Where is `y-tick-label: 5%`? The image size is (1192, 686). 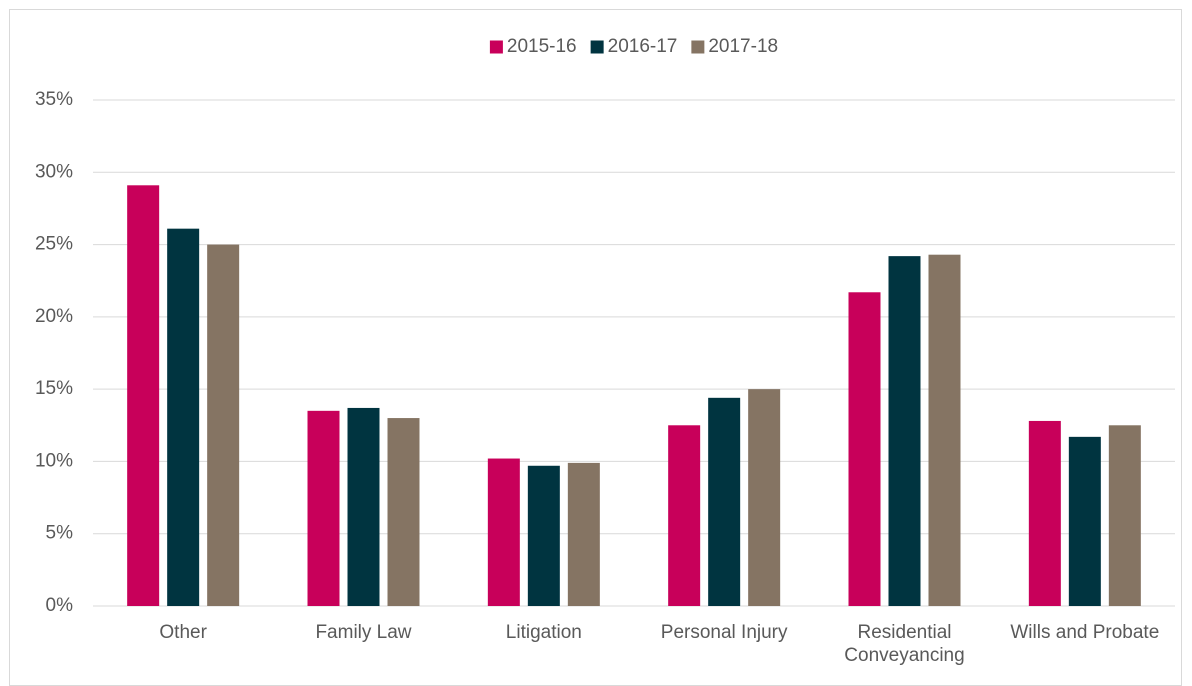 y-tick-label: 5% is located at coordinates (60, 533).